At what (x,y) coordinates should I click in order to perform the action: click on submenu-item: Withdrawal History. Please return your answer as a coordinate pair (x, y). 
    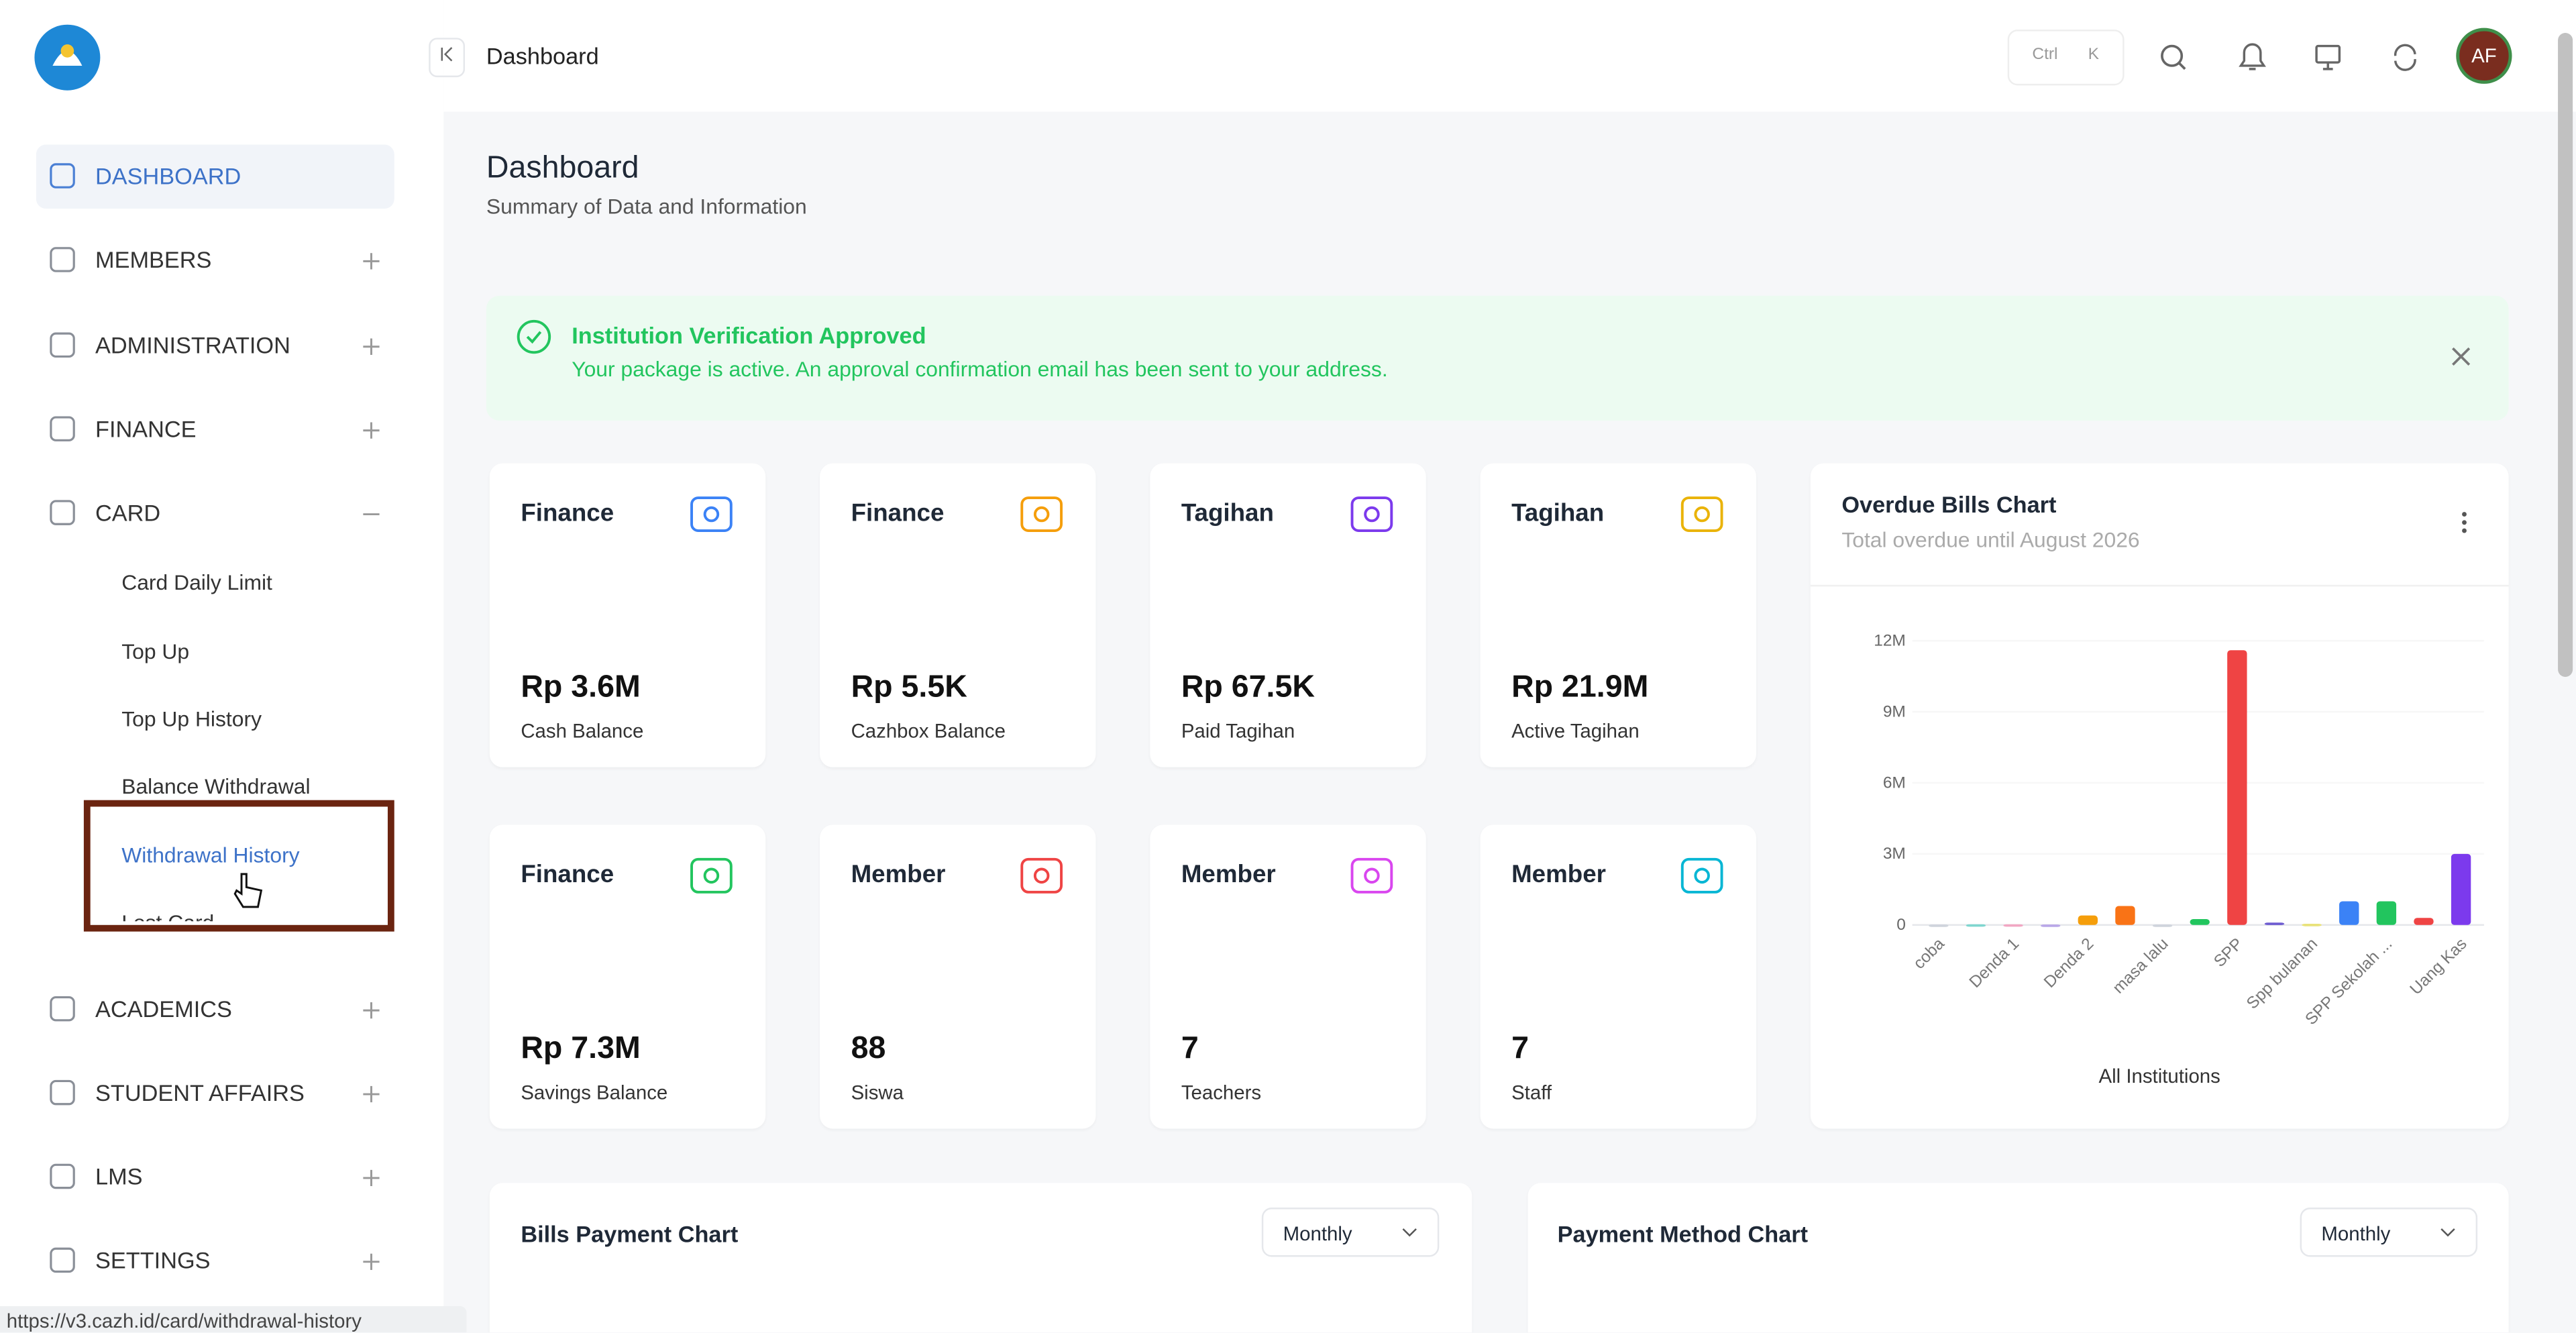
    Looking at the image, I should click on (210, 855).